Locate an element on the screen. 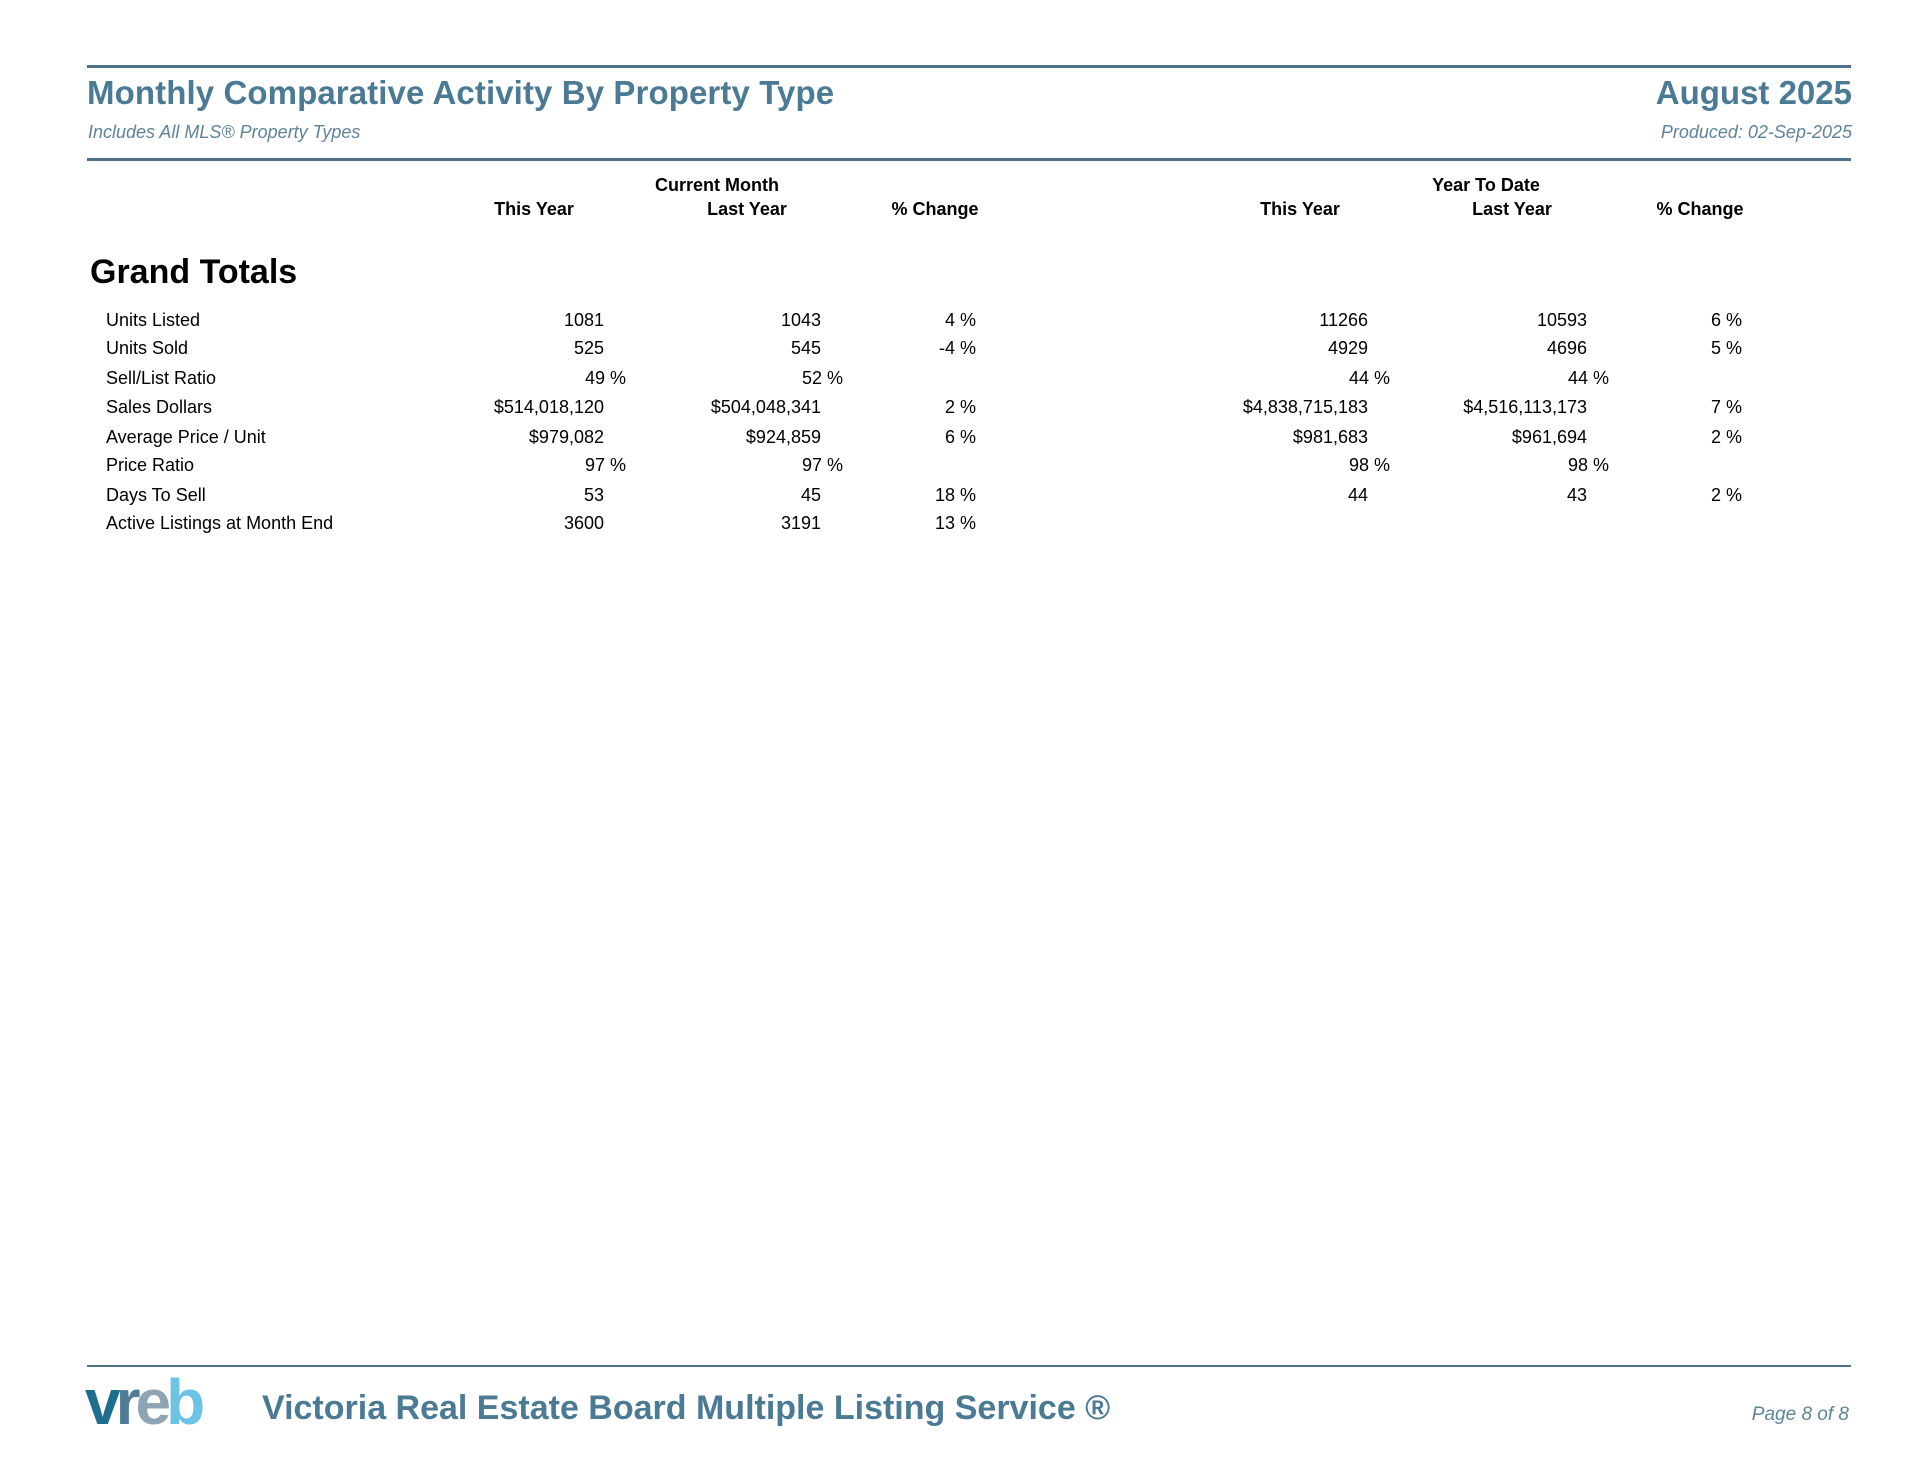  table-row: Days To Sell 53 45 18 % 44 43 2 % is located at coordinates (960, 499).